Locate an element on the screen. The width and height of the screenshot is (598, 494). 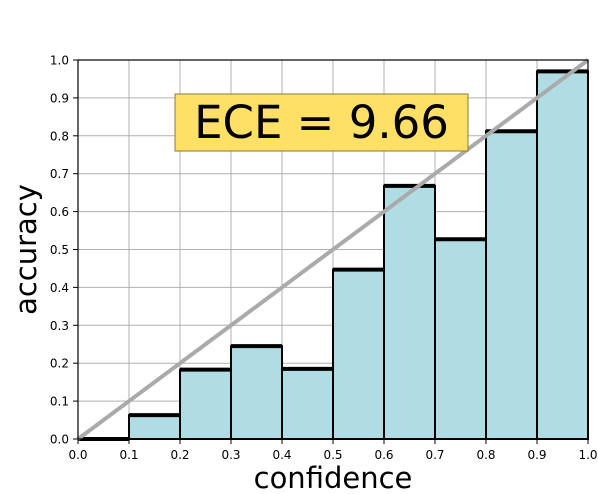
y-axis-ticks: 0.0 0.1 0.2 0.3 0.4 0.5 0.6 0.7 0.8 0.9 1.0 is located at coordinates (64, 250).